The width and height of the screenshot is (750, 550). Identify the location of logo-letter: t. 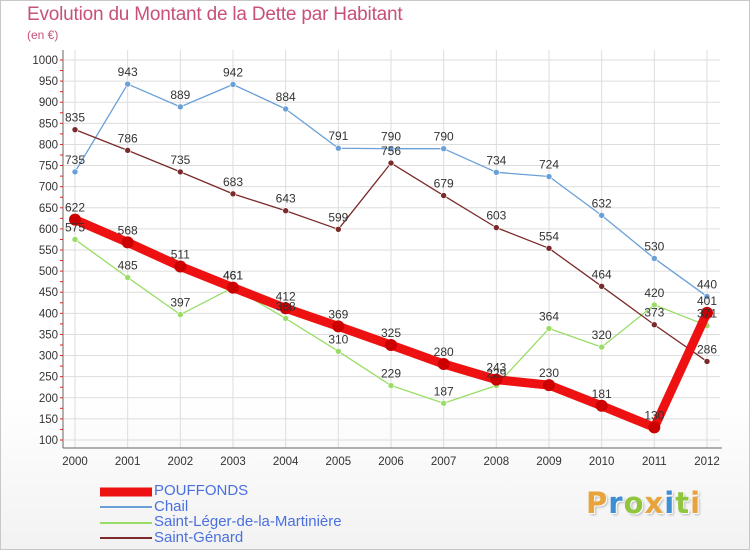
(683, 503).